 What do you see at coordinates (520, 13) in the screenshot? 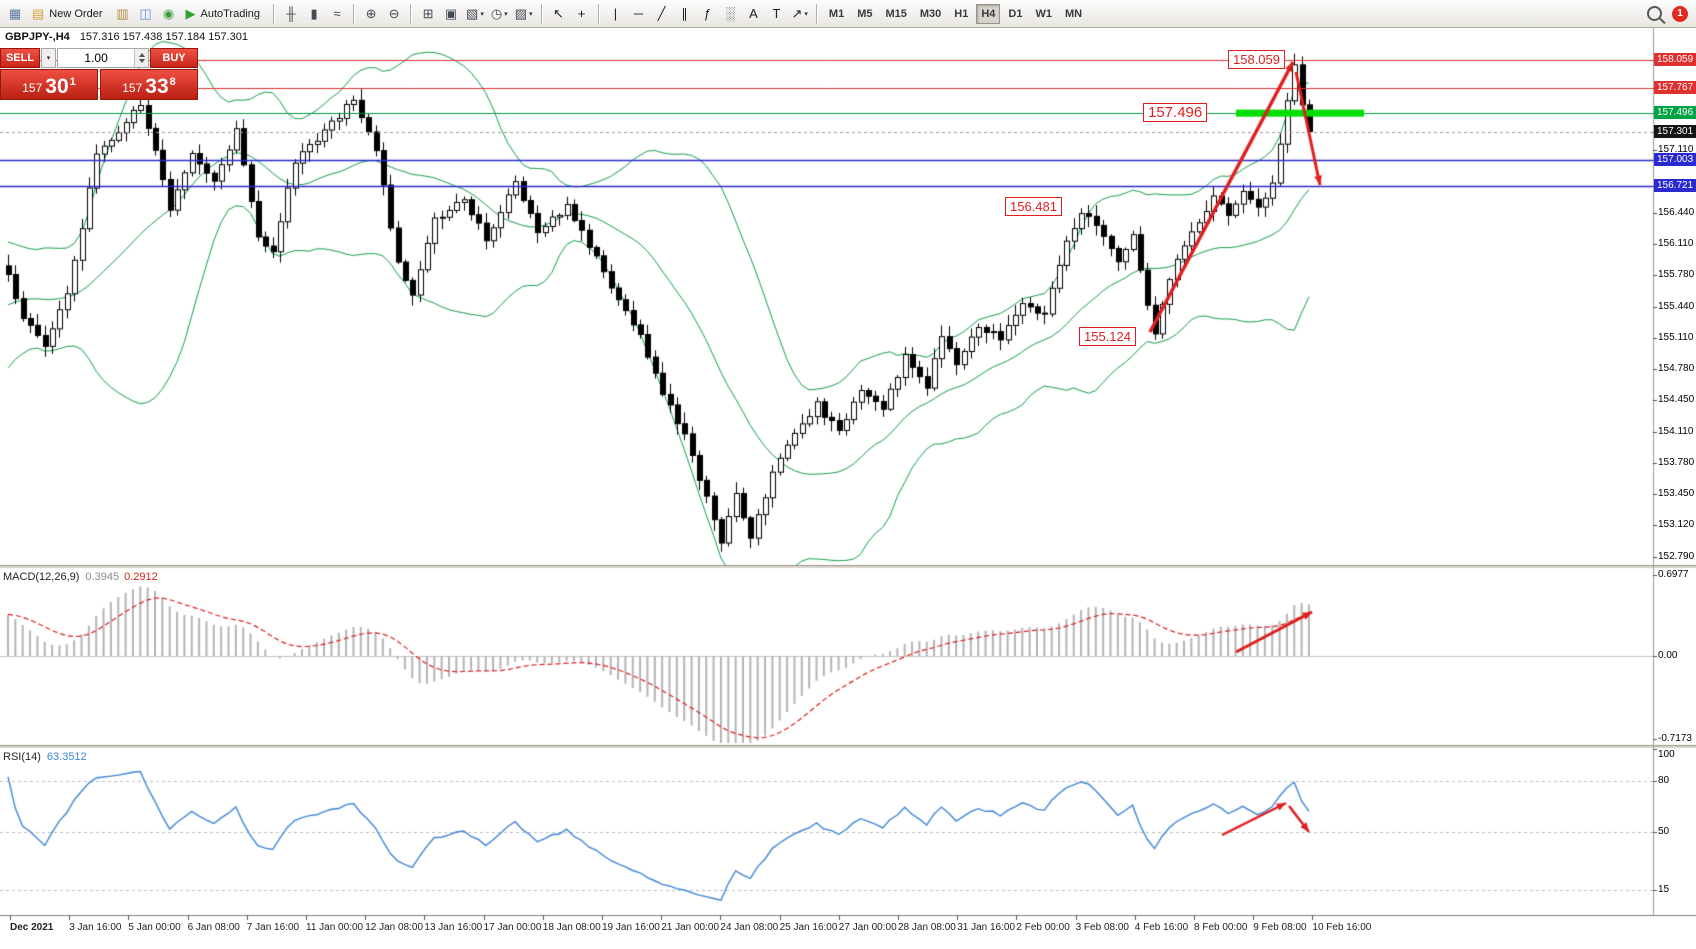
I see `template-icon: ▨` at bounding box center [520, 13].